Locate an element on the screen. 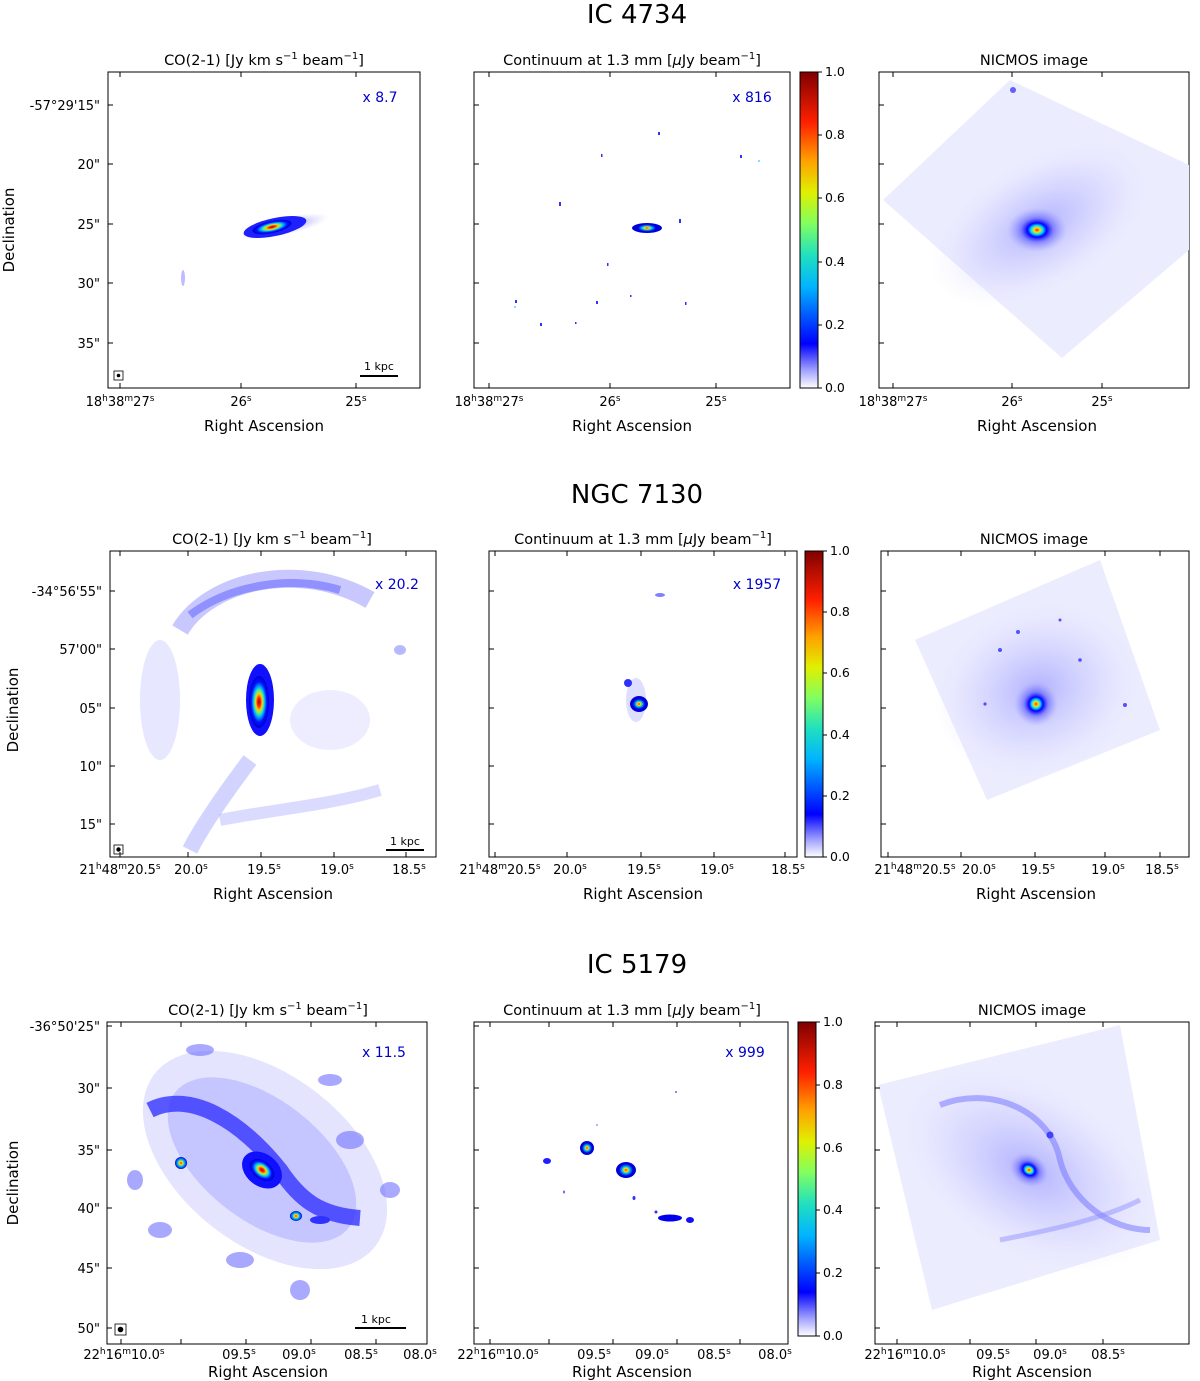  scale-factor: x 999 is located at coordinates (744, 1053).